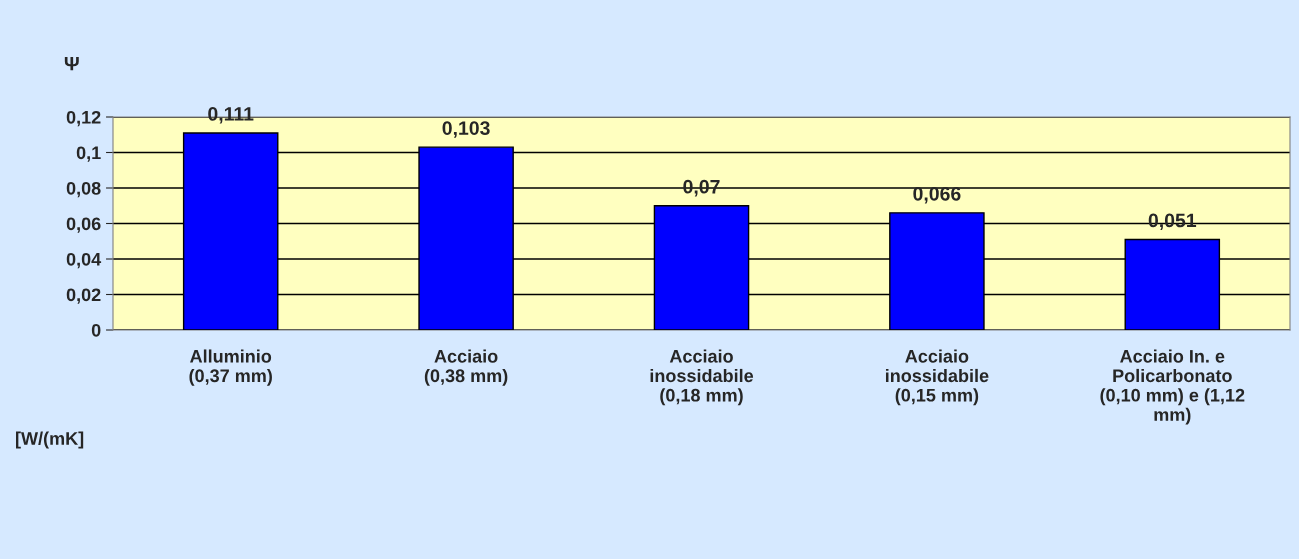  What do you see at coordinates (1172, 387) in the screenshot?
I see `x-tick-label: Acciaio In. e Policarbonato (0,10 mm) e (1,12 mm)` at bounding box center [1172, 387].